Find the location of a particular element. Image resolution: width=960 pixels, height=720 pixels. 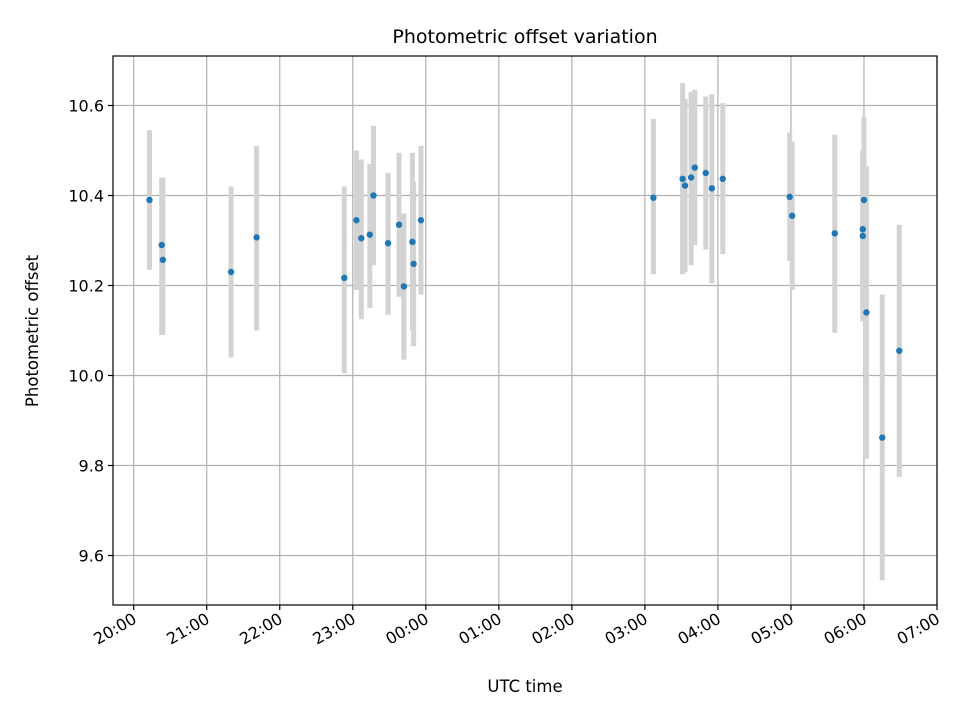

y-axis-label: Photometric offset is located at coordinates (32, 330).